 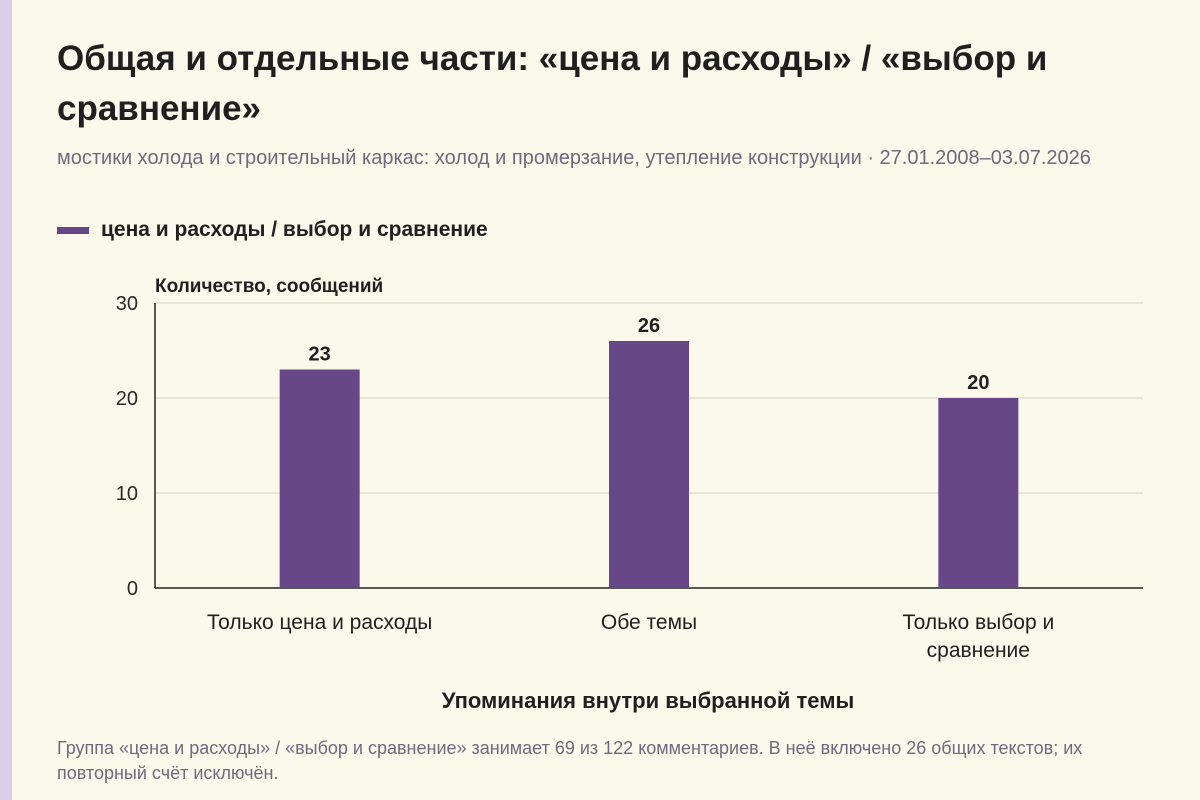 What do you see at coordinates (127, 494) in the screenshot?
I see `y-tick-label: 10` at bounding box center [127, 494].